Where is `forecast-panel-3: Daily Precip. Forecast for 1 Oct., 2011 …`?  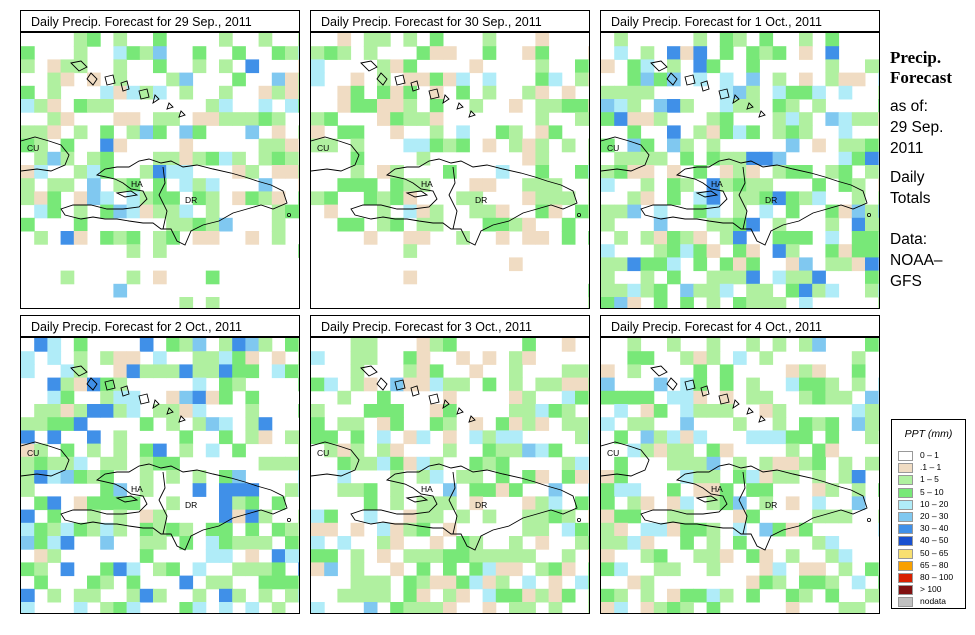
forecast-panel-3: Daily Precip. Forecast for 1 Oct., 2011 … is located at coordinates (740, 159).